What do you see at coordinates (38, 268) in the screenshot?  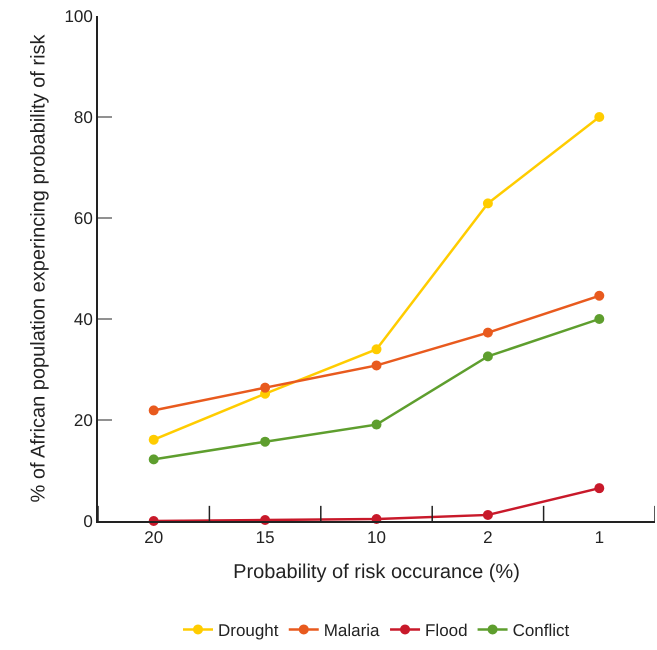 I see `y-axis-title: % of African population experincing probability of risk` at bounding box center [38, 268].